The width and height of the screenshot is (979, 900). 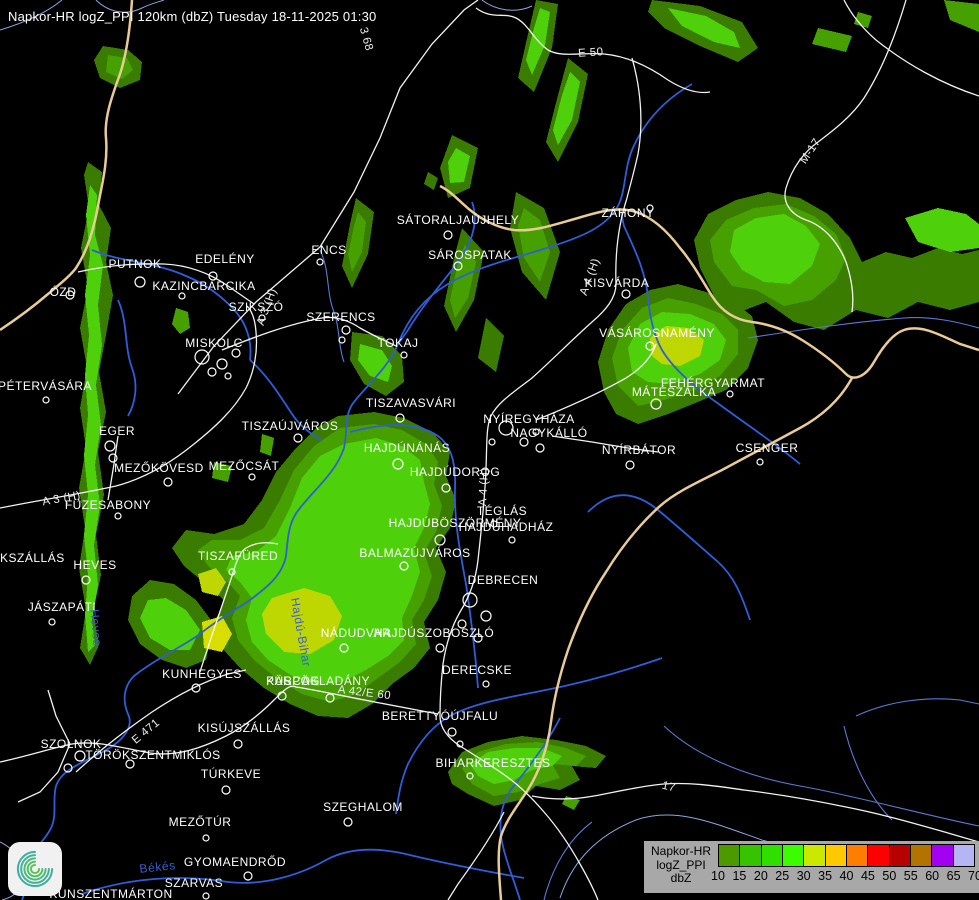 What do you see at coordinates (407, 447) in the screenshot?
I see `city-label: HAJDÚNÁNÁS` at bounding box center [407, 447].